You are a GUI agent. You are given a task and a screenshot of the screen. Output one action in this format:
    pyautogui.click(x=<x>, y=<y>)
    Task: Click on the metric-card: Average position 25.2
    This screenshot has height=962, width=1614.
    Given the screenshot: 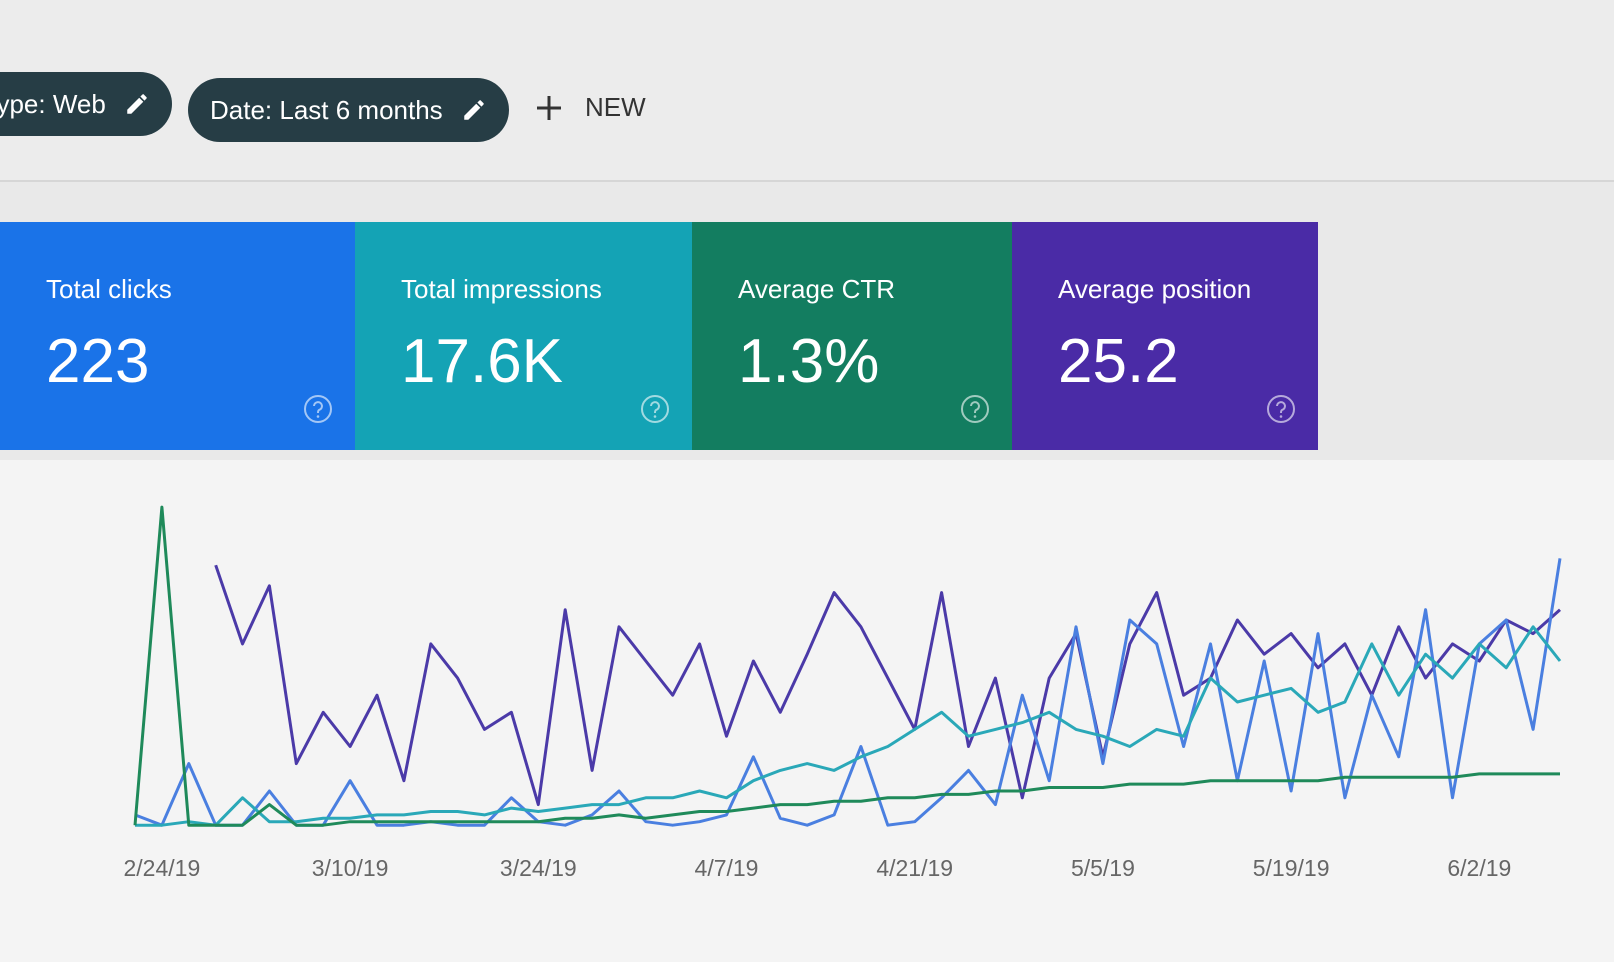 What is the action you would take?
    pyautogui.click(x=1165, y=336)
    